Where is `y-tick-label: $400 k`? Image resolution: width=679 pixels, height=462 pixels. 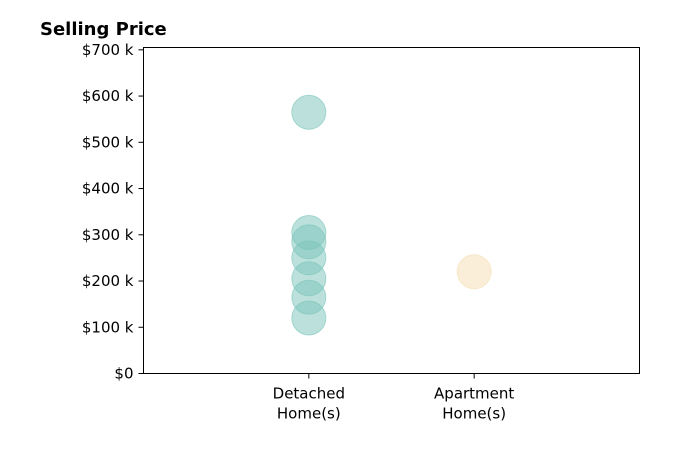
y-tick-label: $400 k is located at coordinates (108, 189).